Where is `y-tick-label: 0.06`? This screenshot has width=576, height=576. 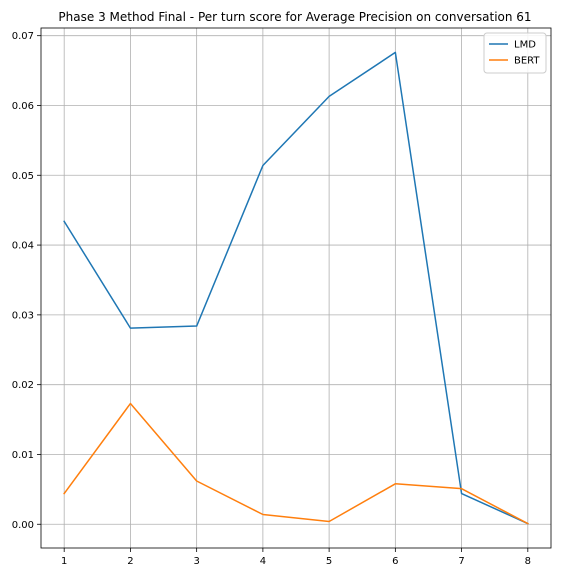
y-tick-label: 0.06 is located at coordinates (23, 106).